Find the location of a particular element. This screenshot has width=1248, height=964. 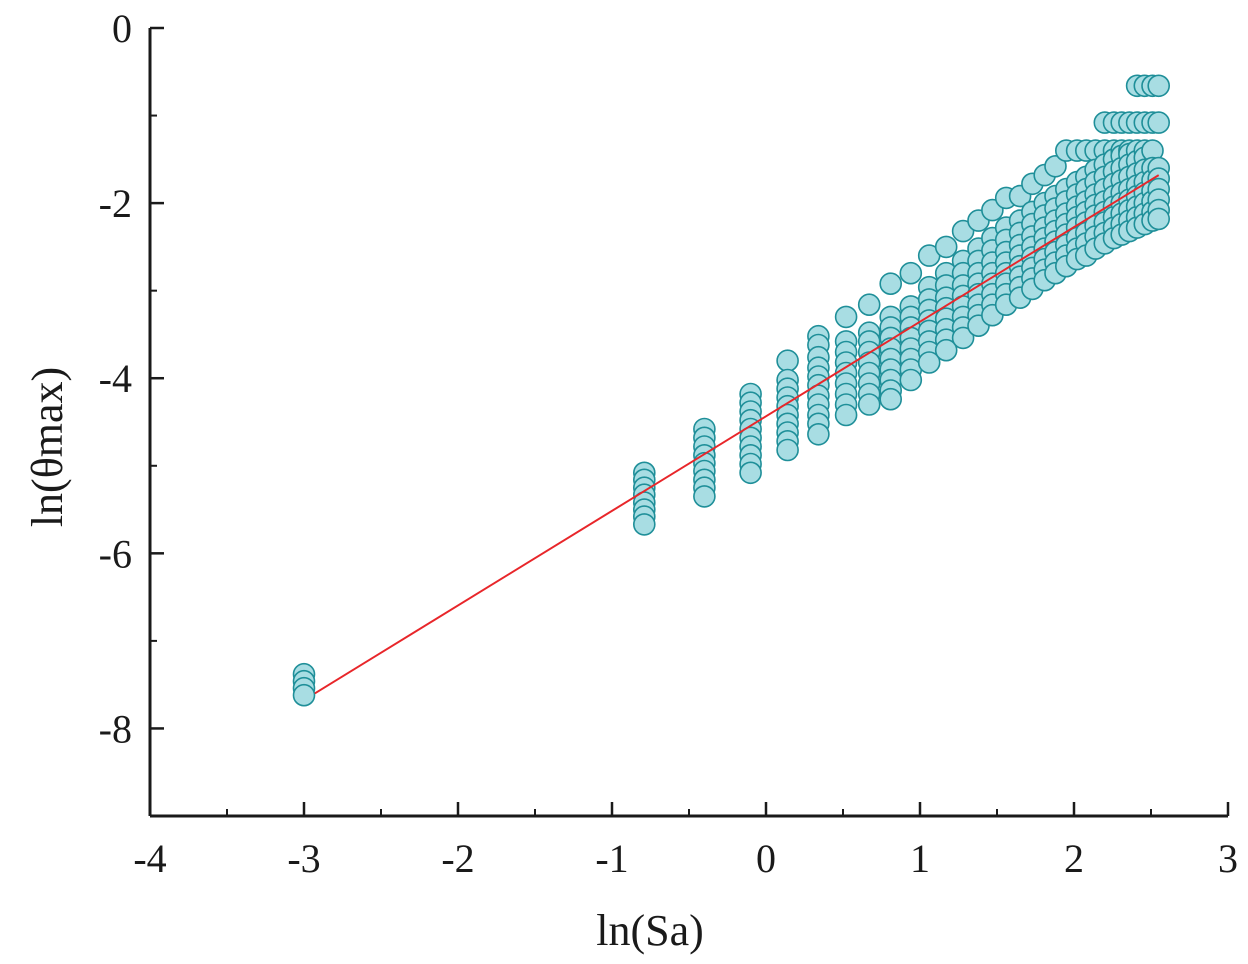

y-tick-label: -4 is located at coordinates (115, 378).